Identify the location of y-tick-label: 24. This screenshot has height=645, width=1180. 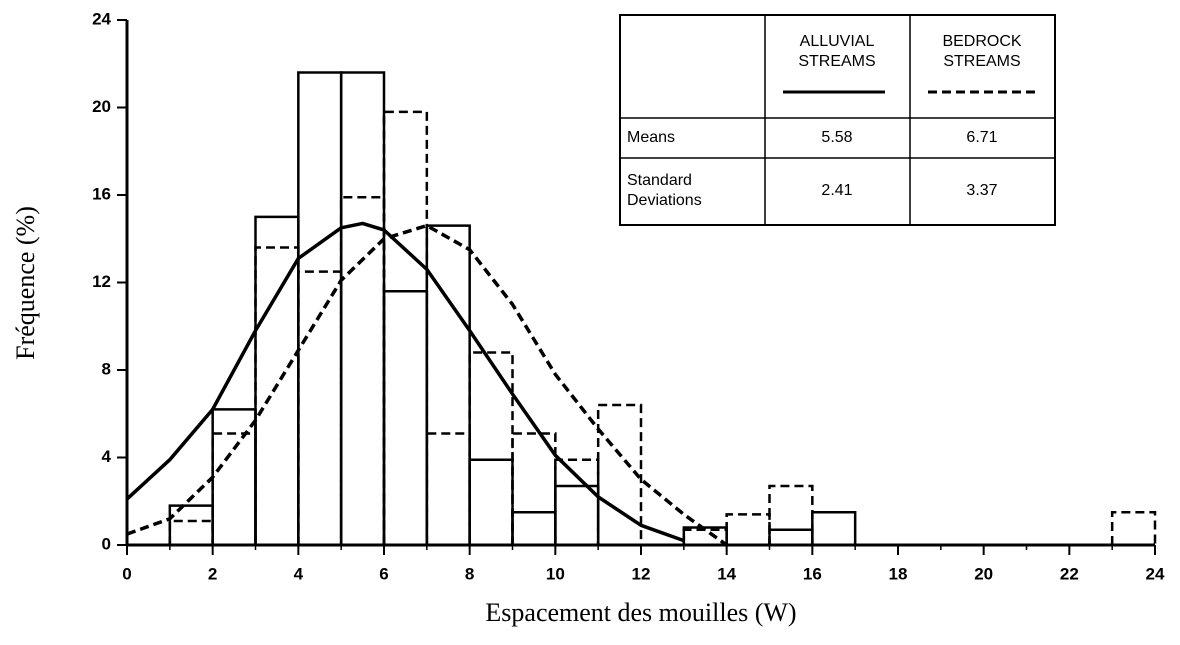
(101, 18).